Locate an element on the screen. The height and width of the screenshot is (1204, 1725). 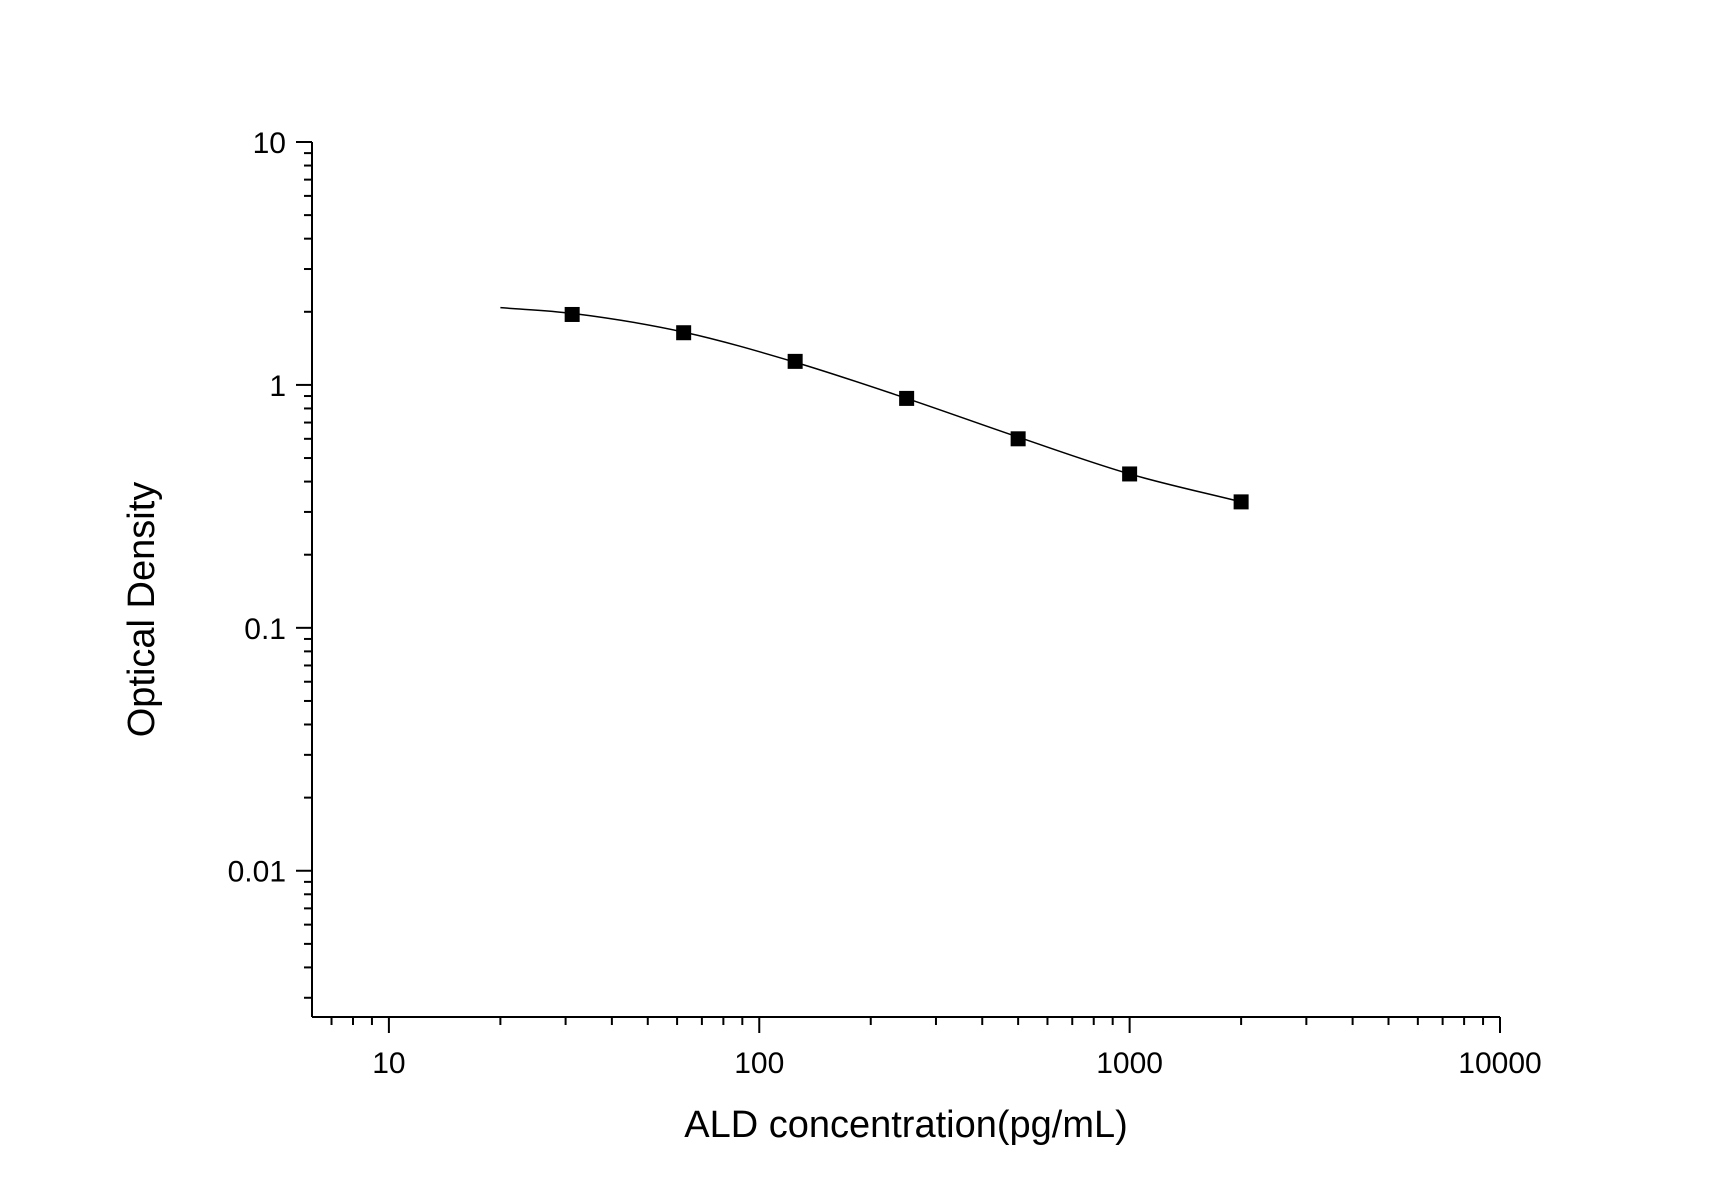
x-tick-label: 10000 is located at coordinates (1499, 1063).